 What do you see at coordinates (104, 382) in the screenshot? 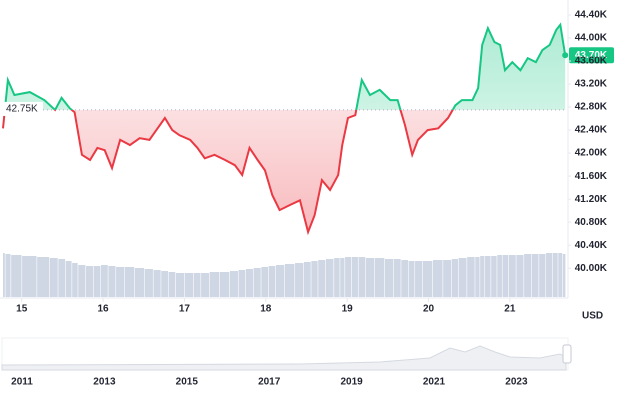
I see `navigator-tick-label: 2013` at bounding box center [104, 382].